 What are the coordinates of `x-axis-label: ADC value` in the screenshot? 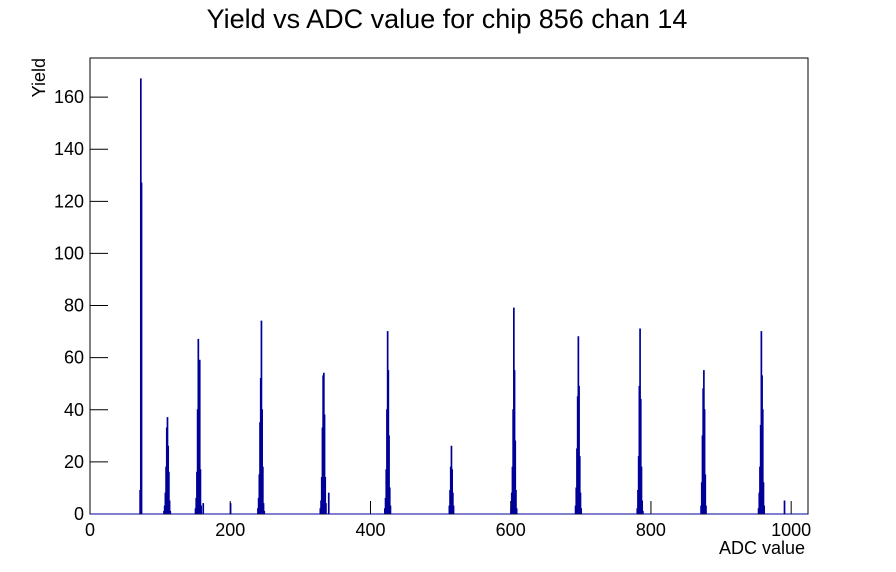 It's located at (762, 548).